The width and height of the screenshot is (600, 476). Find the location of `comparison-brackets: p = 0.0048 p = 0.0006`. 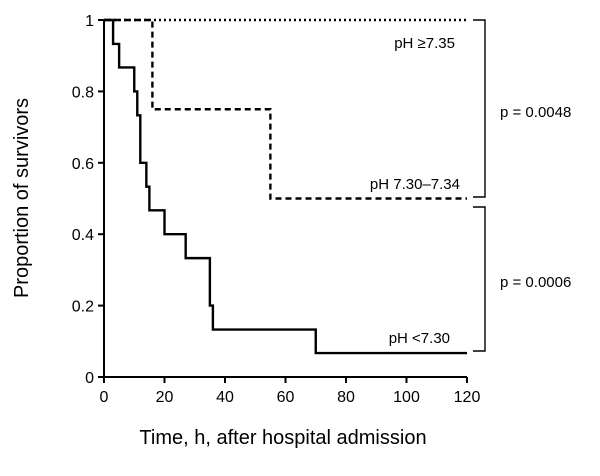

comparison-brackets: p = 0.0048 p = 0.0006 is located at coordinates (522, 185).